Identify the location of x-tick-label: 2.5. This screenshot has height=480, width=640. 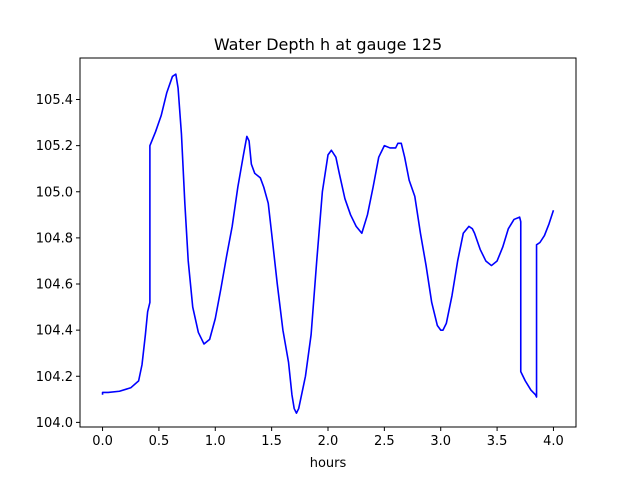
(384, 441).